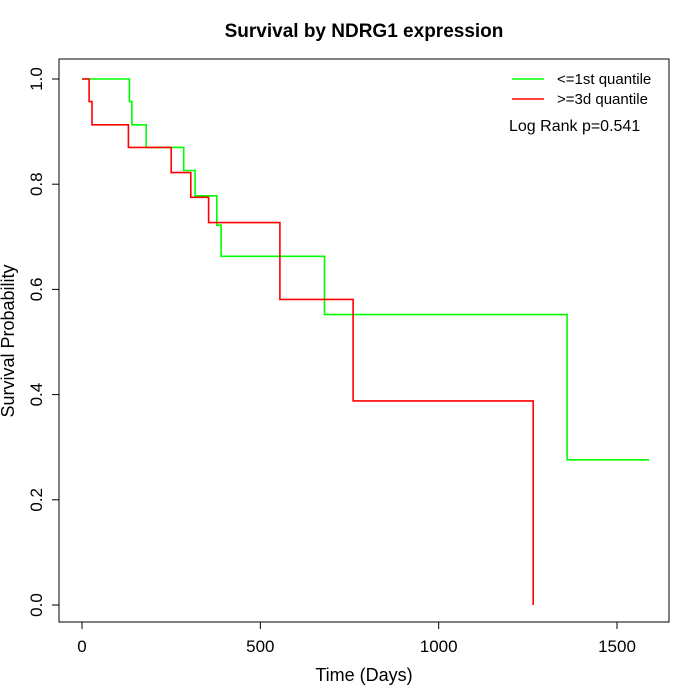 Image resolution: width=700 pixels, height=700 pixels. What do you see at coordinates (36, 395) in the screenshot?
I see `y-tick-label: 0.4` at bounding box center [36, 395].